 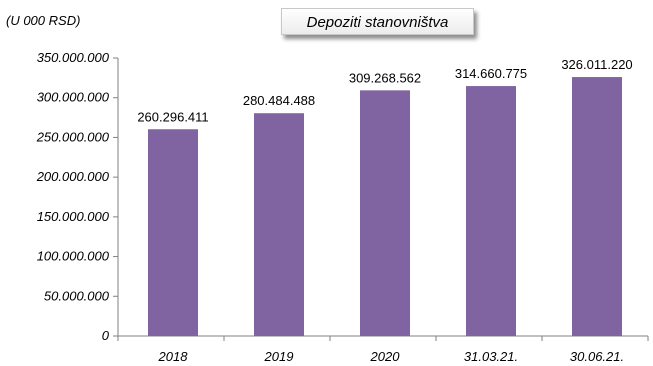 I want to click on x-tick-label: 31.03.21., so click(x=491, y=356).